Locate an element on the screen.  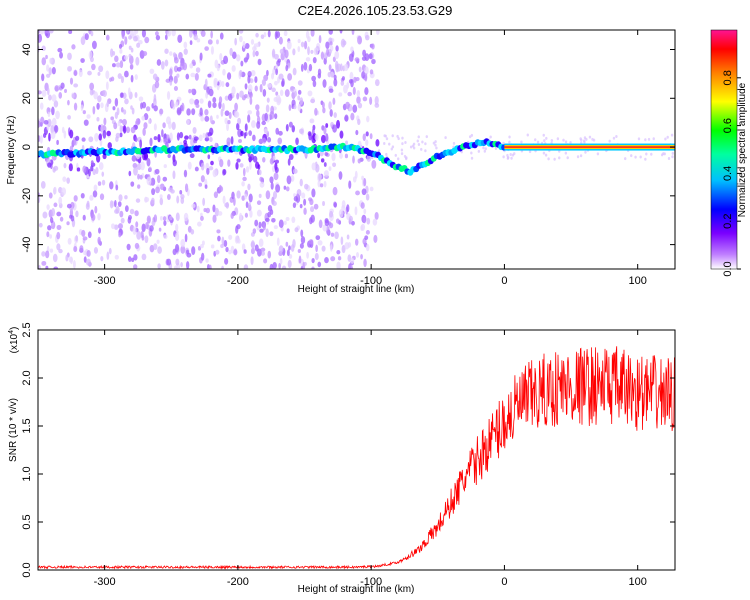
x-tick-label: -300 is located at coordinates (105, 281).